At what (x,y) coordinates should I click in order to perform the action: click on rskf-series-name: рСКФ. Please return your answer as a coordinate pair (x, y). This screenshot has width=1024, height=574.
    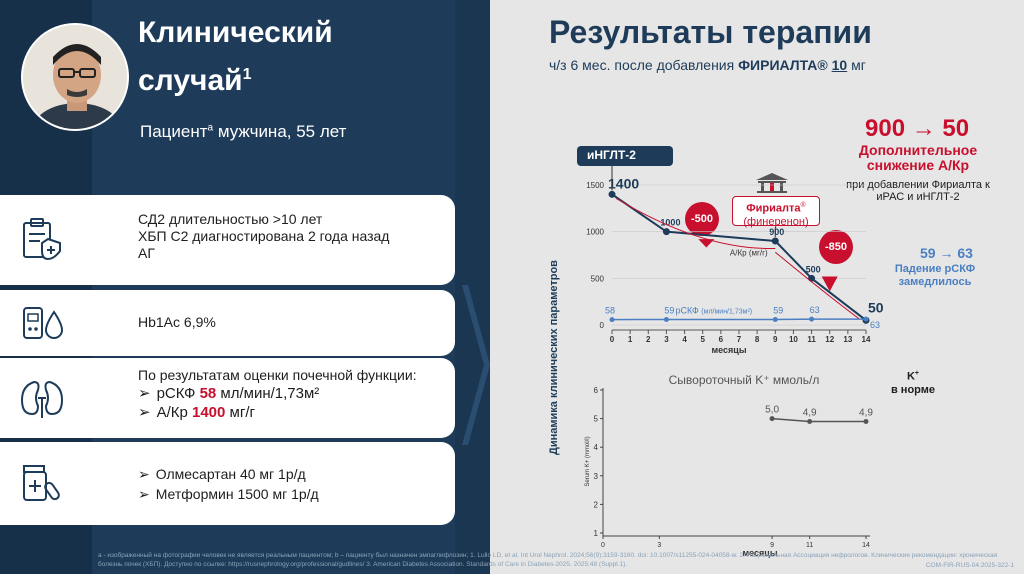
    Looking at the image, I should click on (689, 310).